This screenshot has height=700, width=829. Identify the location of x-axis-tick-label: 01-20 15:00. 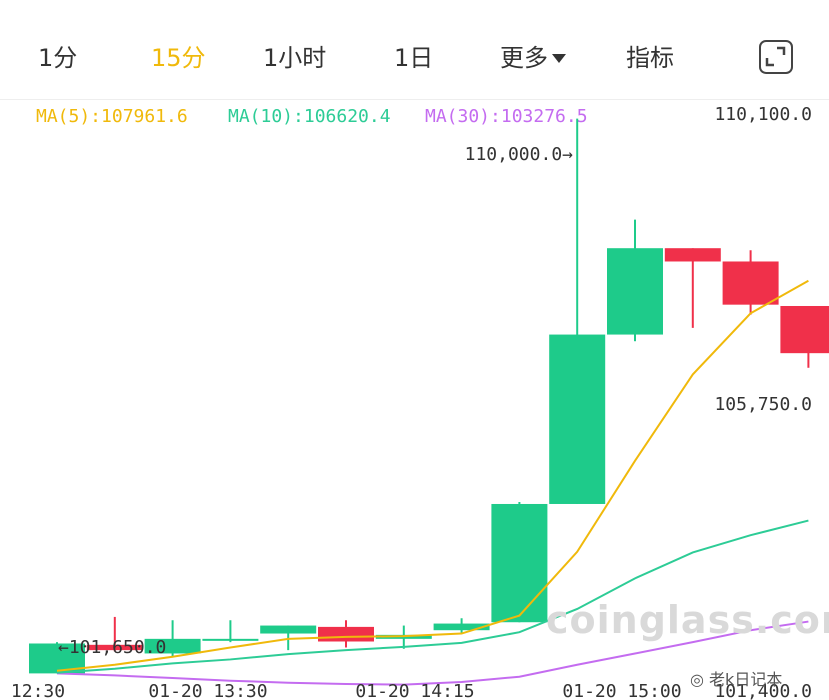
(621, 690).